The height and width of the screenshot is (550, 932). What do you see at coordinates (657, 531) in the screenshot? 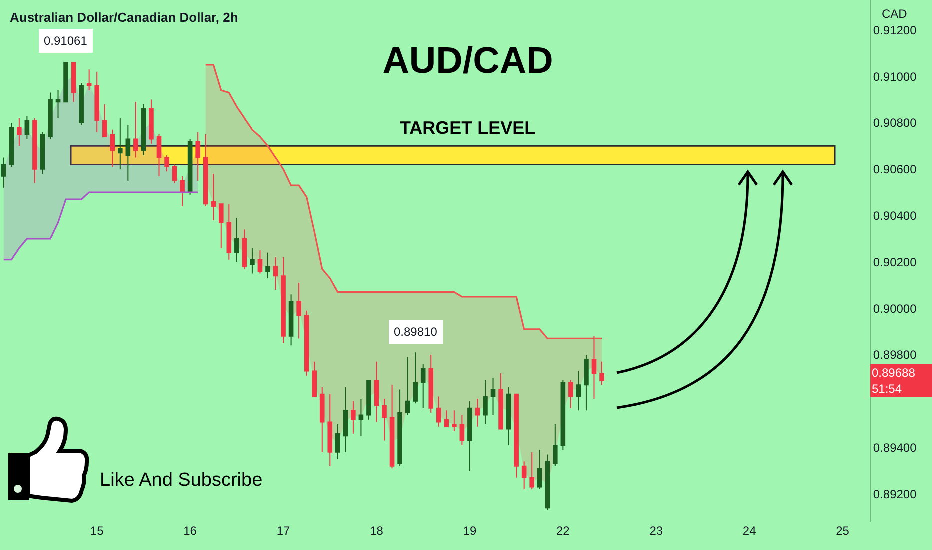
I see `x-tick-label: 23` at bounding box center [657, 531].